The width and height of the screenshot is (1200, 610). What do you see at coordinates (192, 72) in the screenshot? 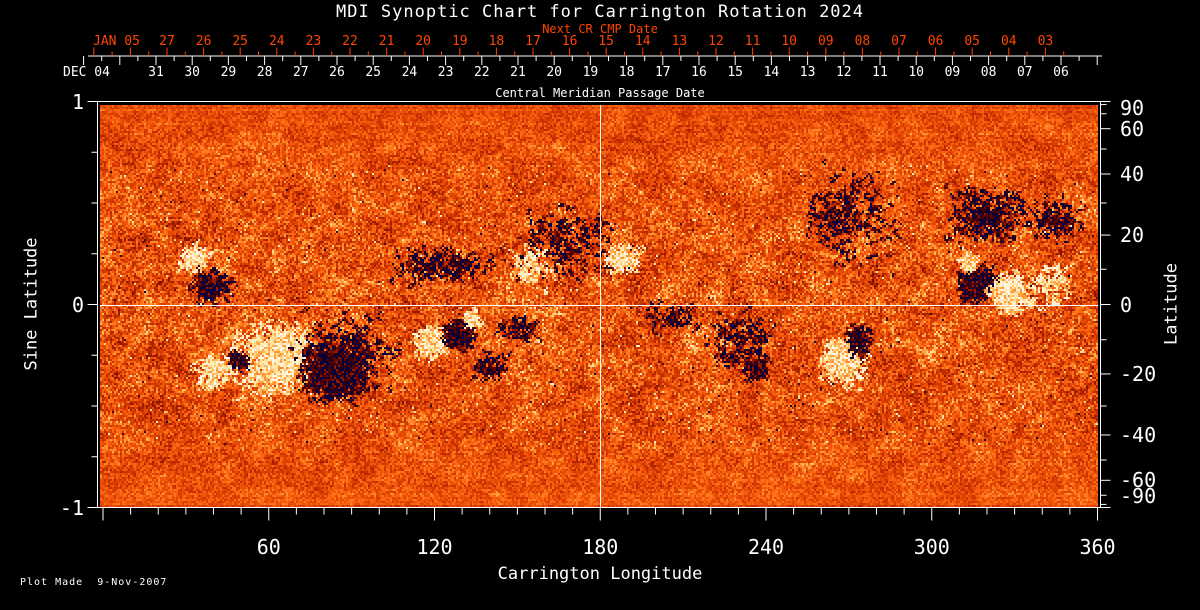
I see `cmp-day-label: 30` at bounding box center [192, 72].